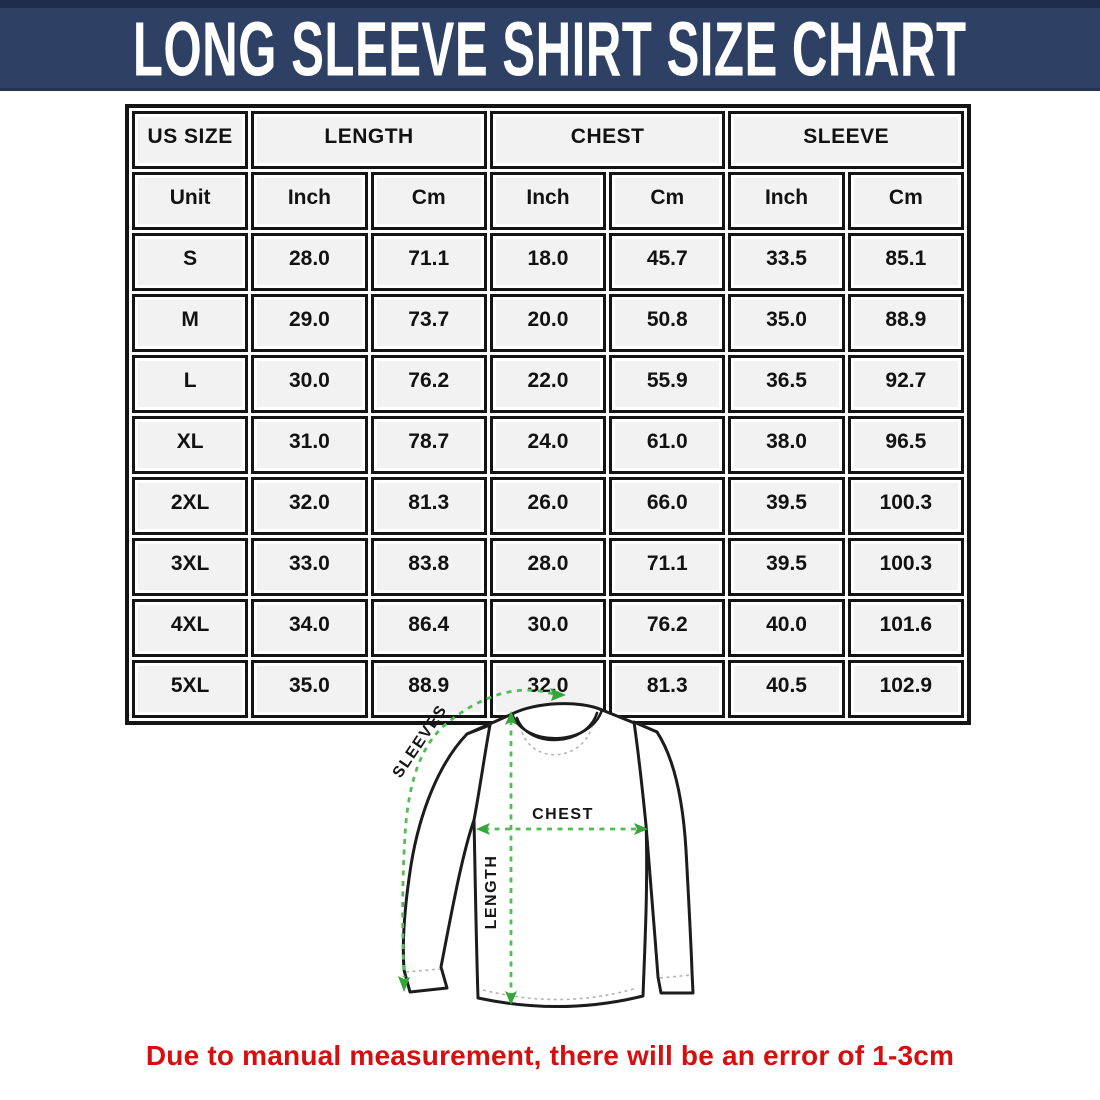 The image size is (1100, 1100). I want to click on size-row: M 29.0 73.7 20.0 50.8 35.0 88.9, so click(548, 323).